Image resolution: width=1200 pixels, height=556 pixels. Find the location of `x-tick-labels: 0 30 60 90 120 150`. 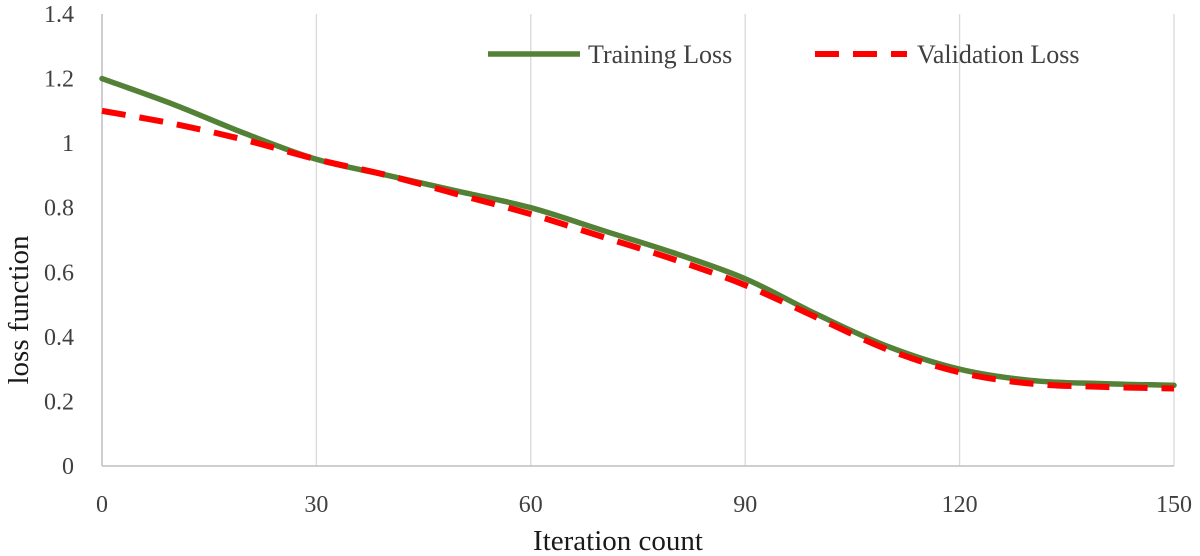

x-tick-labels: 0 30 60 90 120 150 is located at coordinates (644, 505).